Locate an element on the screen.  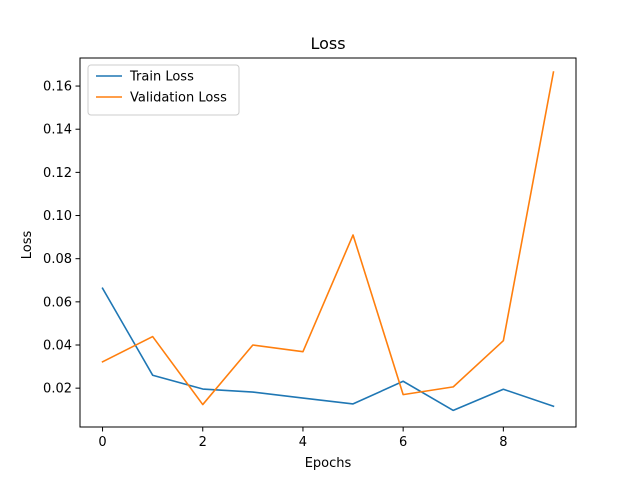
legend: Train Loss Validation Loss is located at coordinates (163, 90).